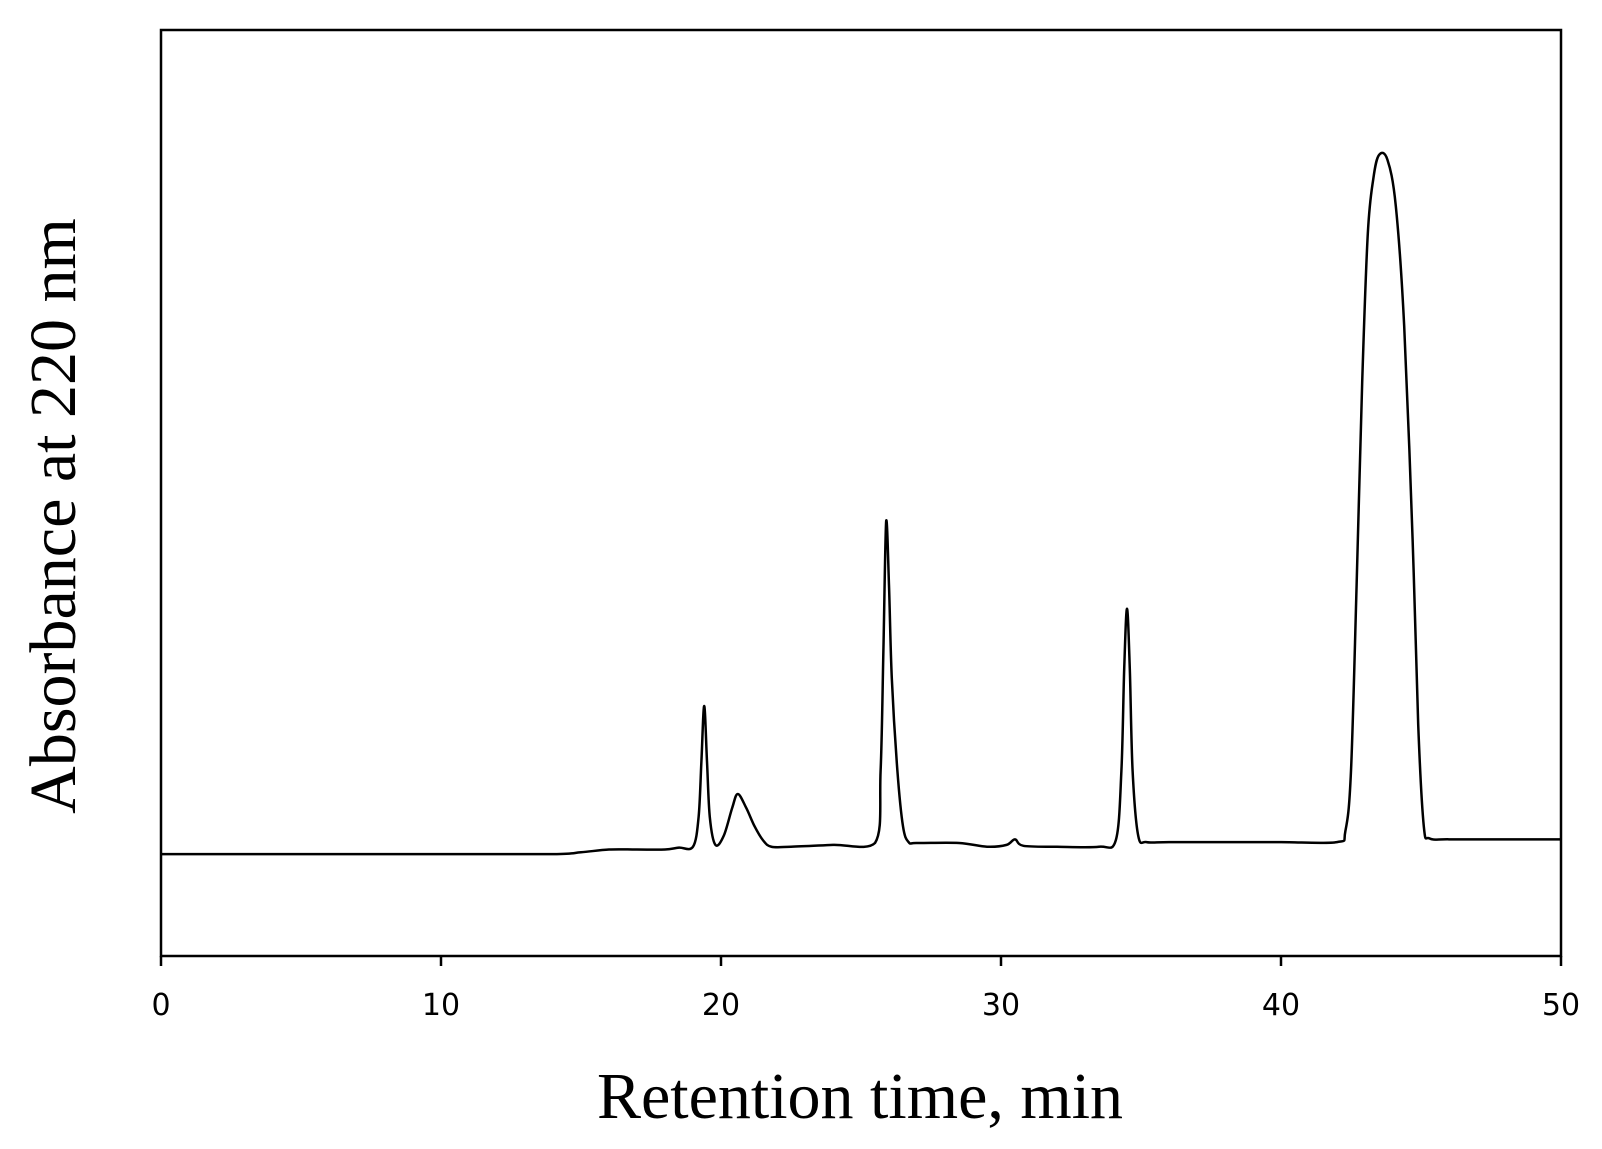 The width and height of the screenshot is (1602, 1149). I want to click on x-tick-label: 0, so click(160, 1005).